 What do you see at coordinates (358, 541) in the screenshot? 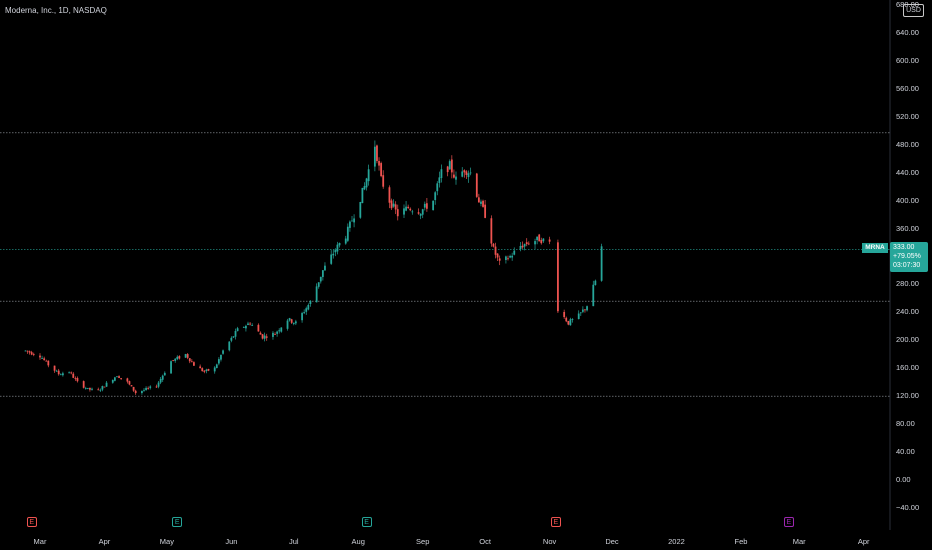
I see `x-tick-label: Aug` at bounding box center [358, 541].